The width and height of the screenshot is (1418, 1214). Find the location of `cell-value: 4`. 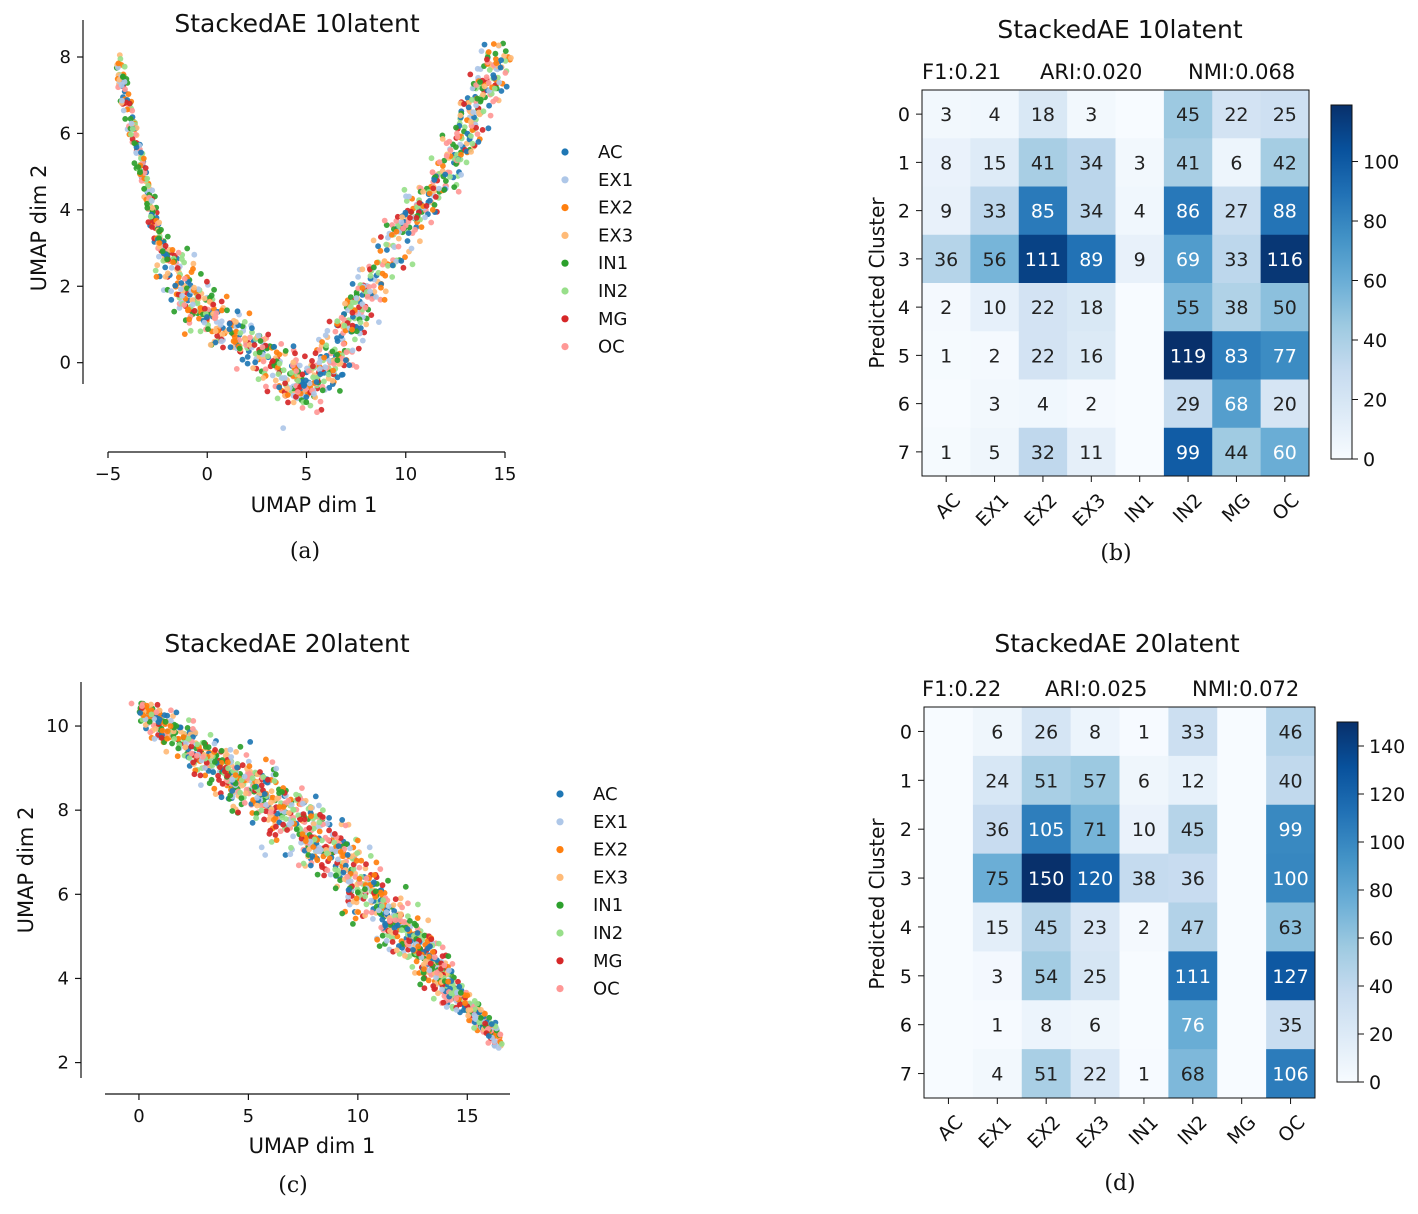

cell-value: 4 is located at coordinates (1140, 212).